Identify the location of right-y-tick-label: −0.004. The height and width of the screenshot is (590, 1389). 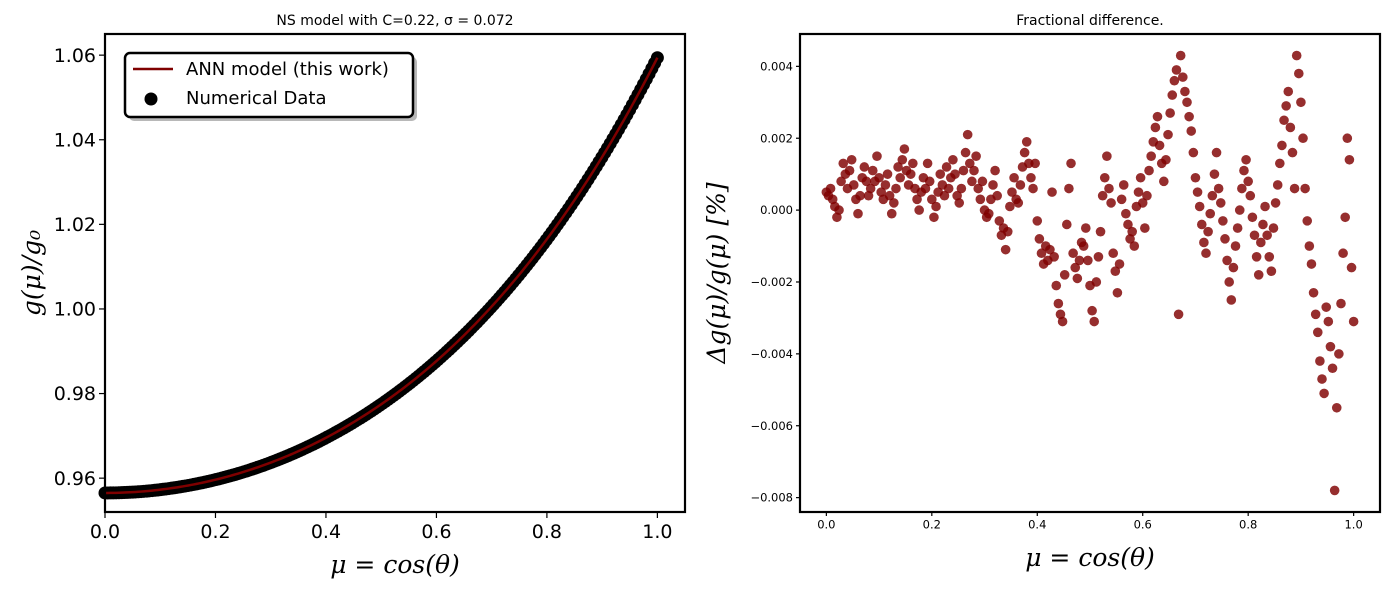
(771, 354).